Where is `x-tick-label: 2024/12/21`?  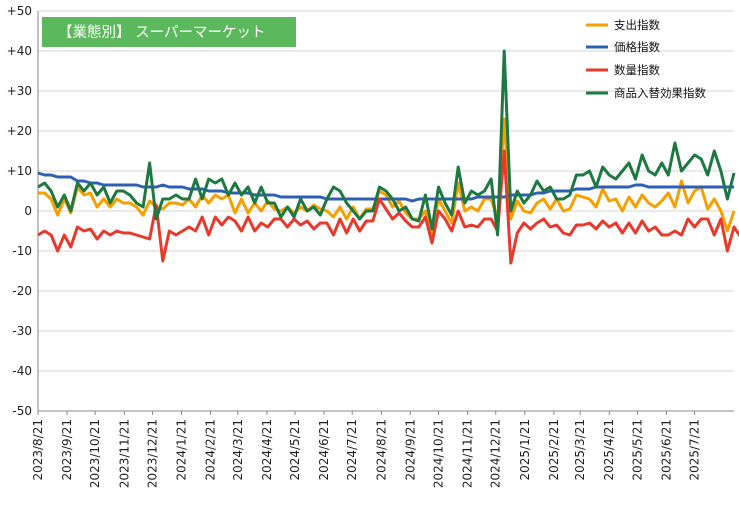 x-tick-label: 2024/12/21 is located at coordinates (496, 453).